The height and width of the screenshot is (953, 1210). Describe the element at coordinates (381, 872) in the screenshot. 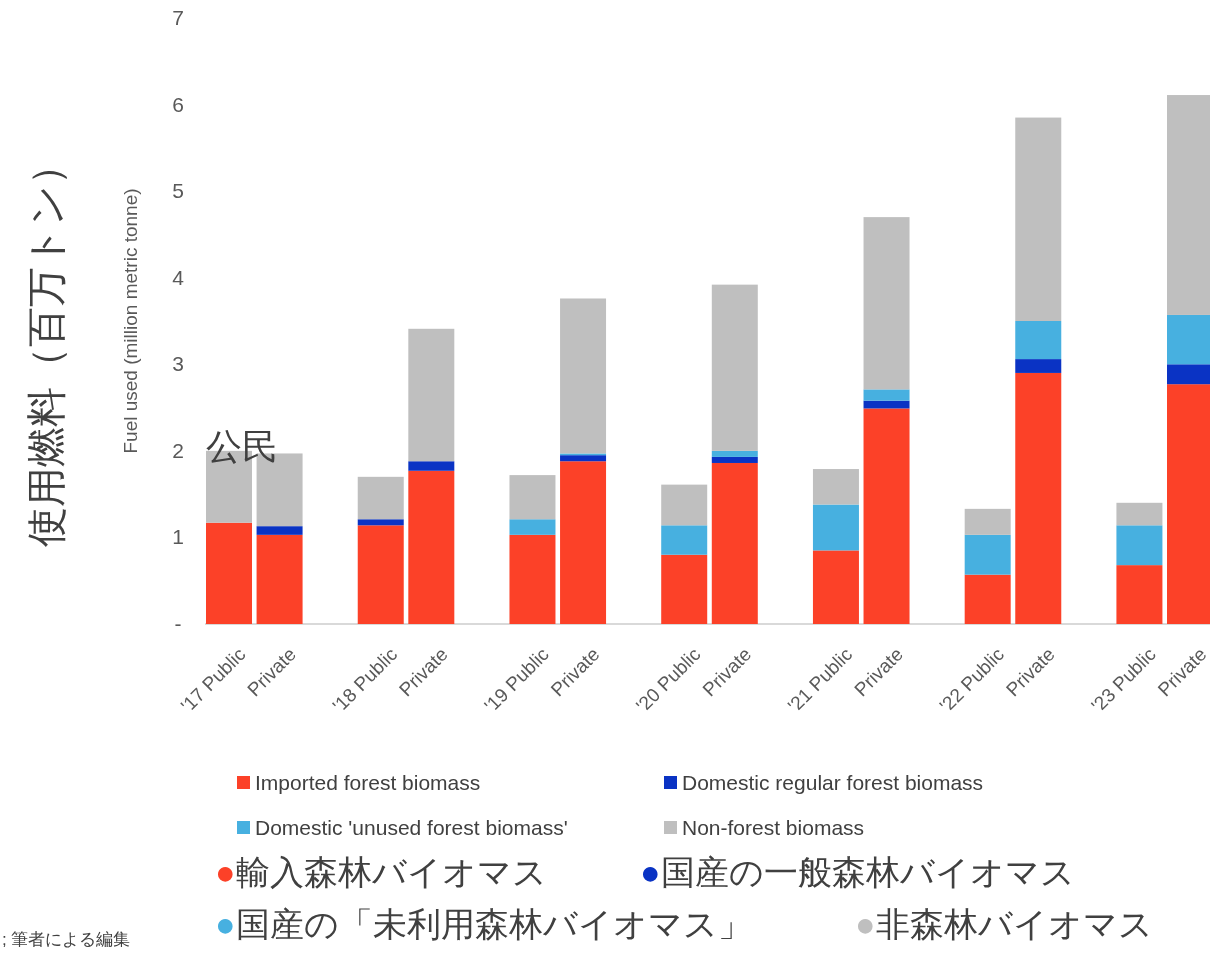

I see `text: ●輸入森林バイオマス` at that location.